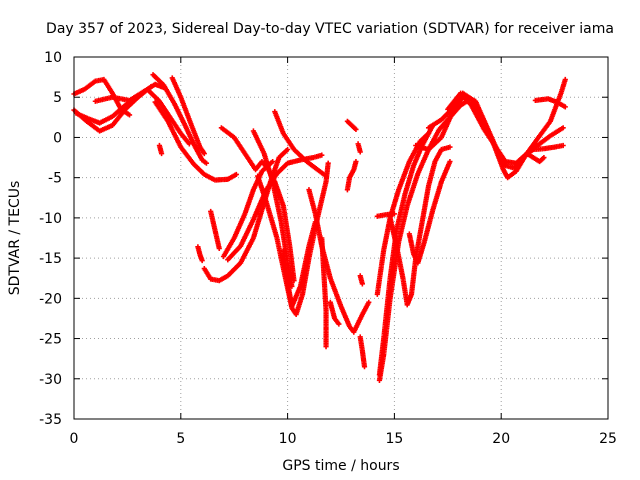 The height and width of the screenshot is (480, 640). I want to click on y-axis-label: SDTVAR / TECUs, so click(15, 238).